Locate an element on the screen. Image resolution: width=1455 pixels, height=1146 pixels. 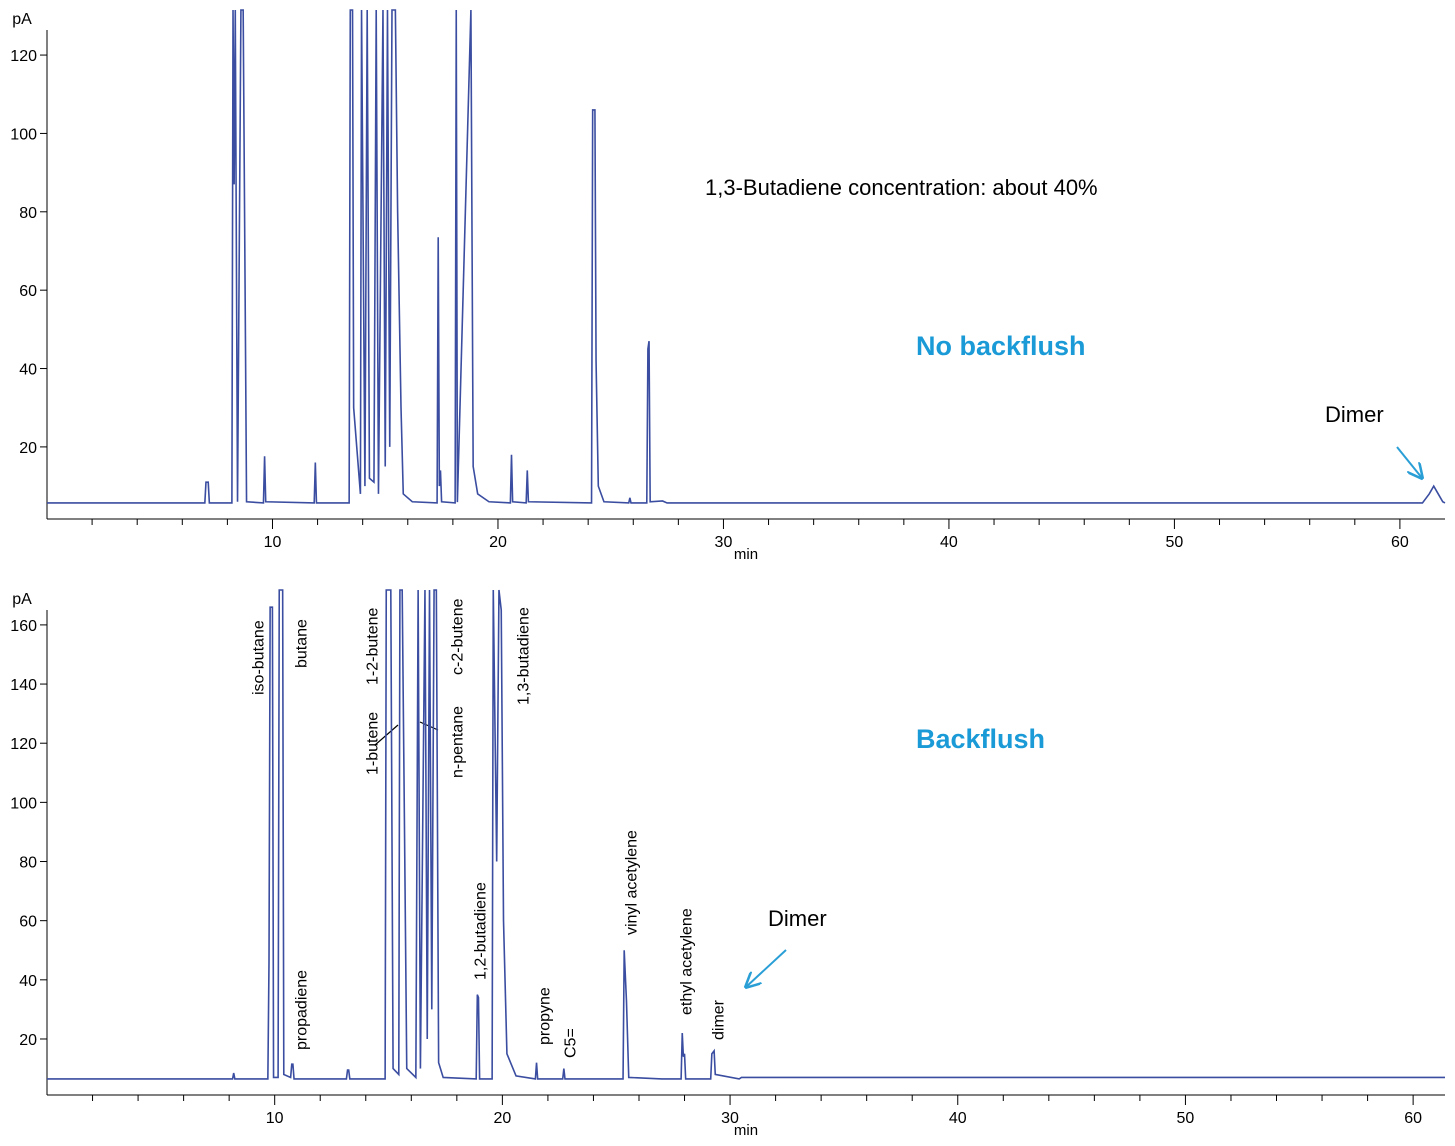
peak-label: 1-butene is located at coordinates (373, 743).